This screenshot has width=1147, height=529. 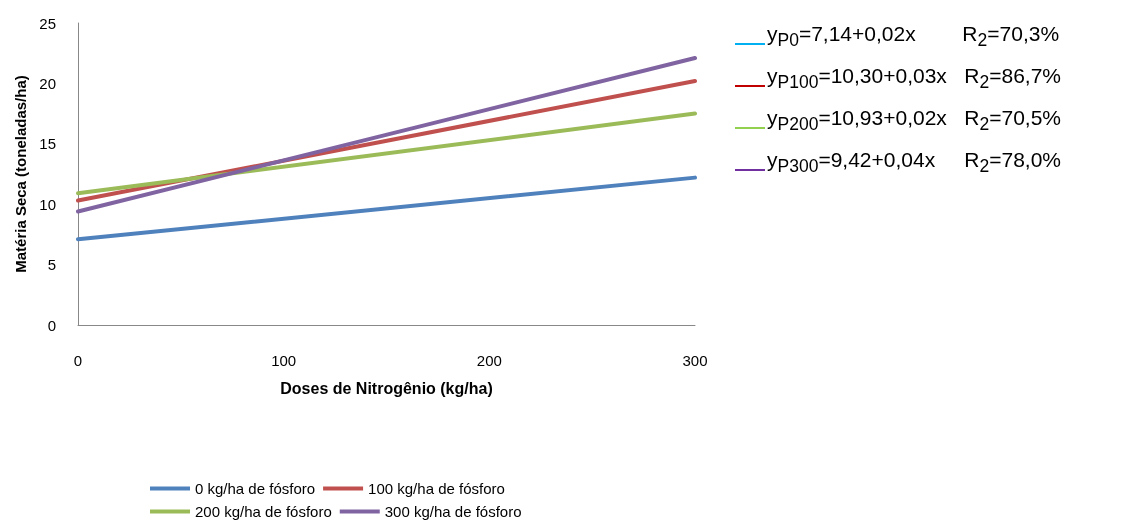 What do you see at coordinates (47, 144) in the screenshot?
I see `y-tick-label: 15` at bounding box center [47, 144].